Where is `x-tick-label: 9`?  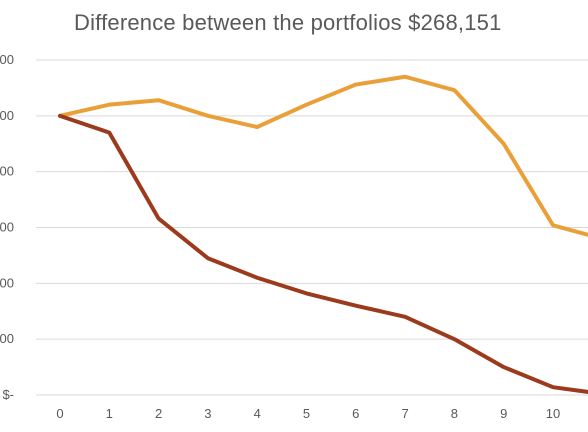
x-tick-label: 9 is located at coordinates (503, 413).